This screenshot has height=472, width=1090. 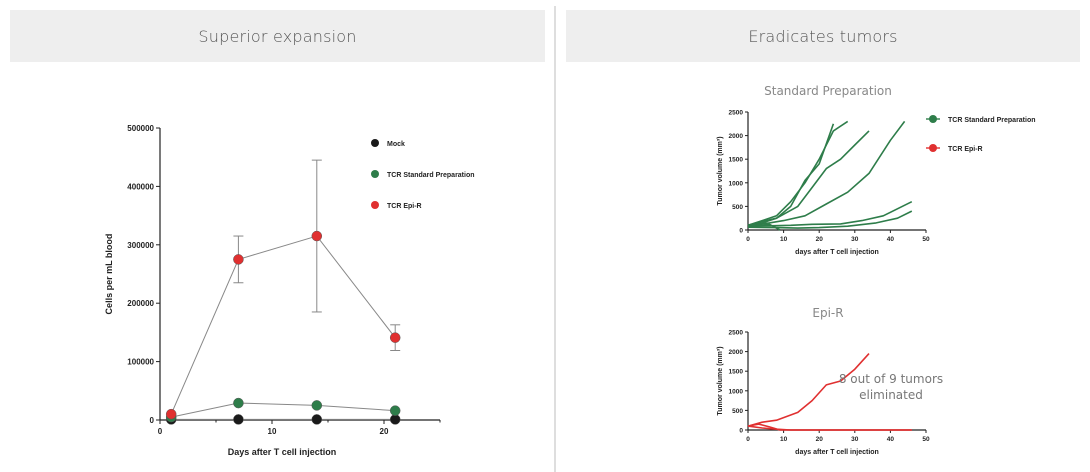 I want to click on y-tick-label: 200000, so click(x=140, y=303).